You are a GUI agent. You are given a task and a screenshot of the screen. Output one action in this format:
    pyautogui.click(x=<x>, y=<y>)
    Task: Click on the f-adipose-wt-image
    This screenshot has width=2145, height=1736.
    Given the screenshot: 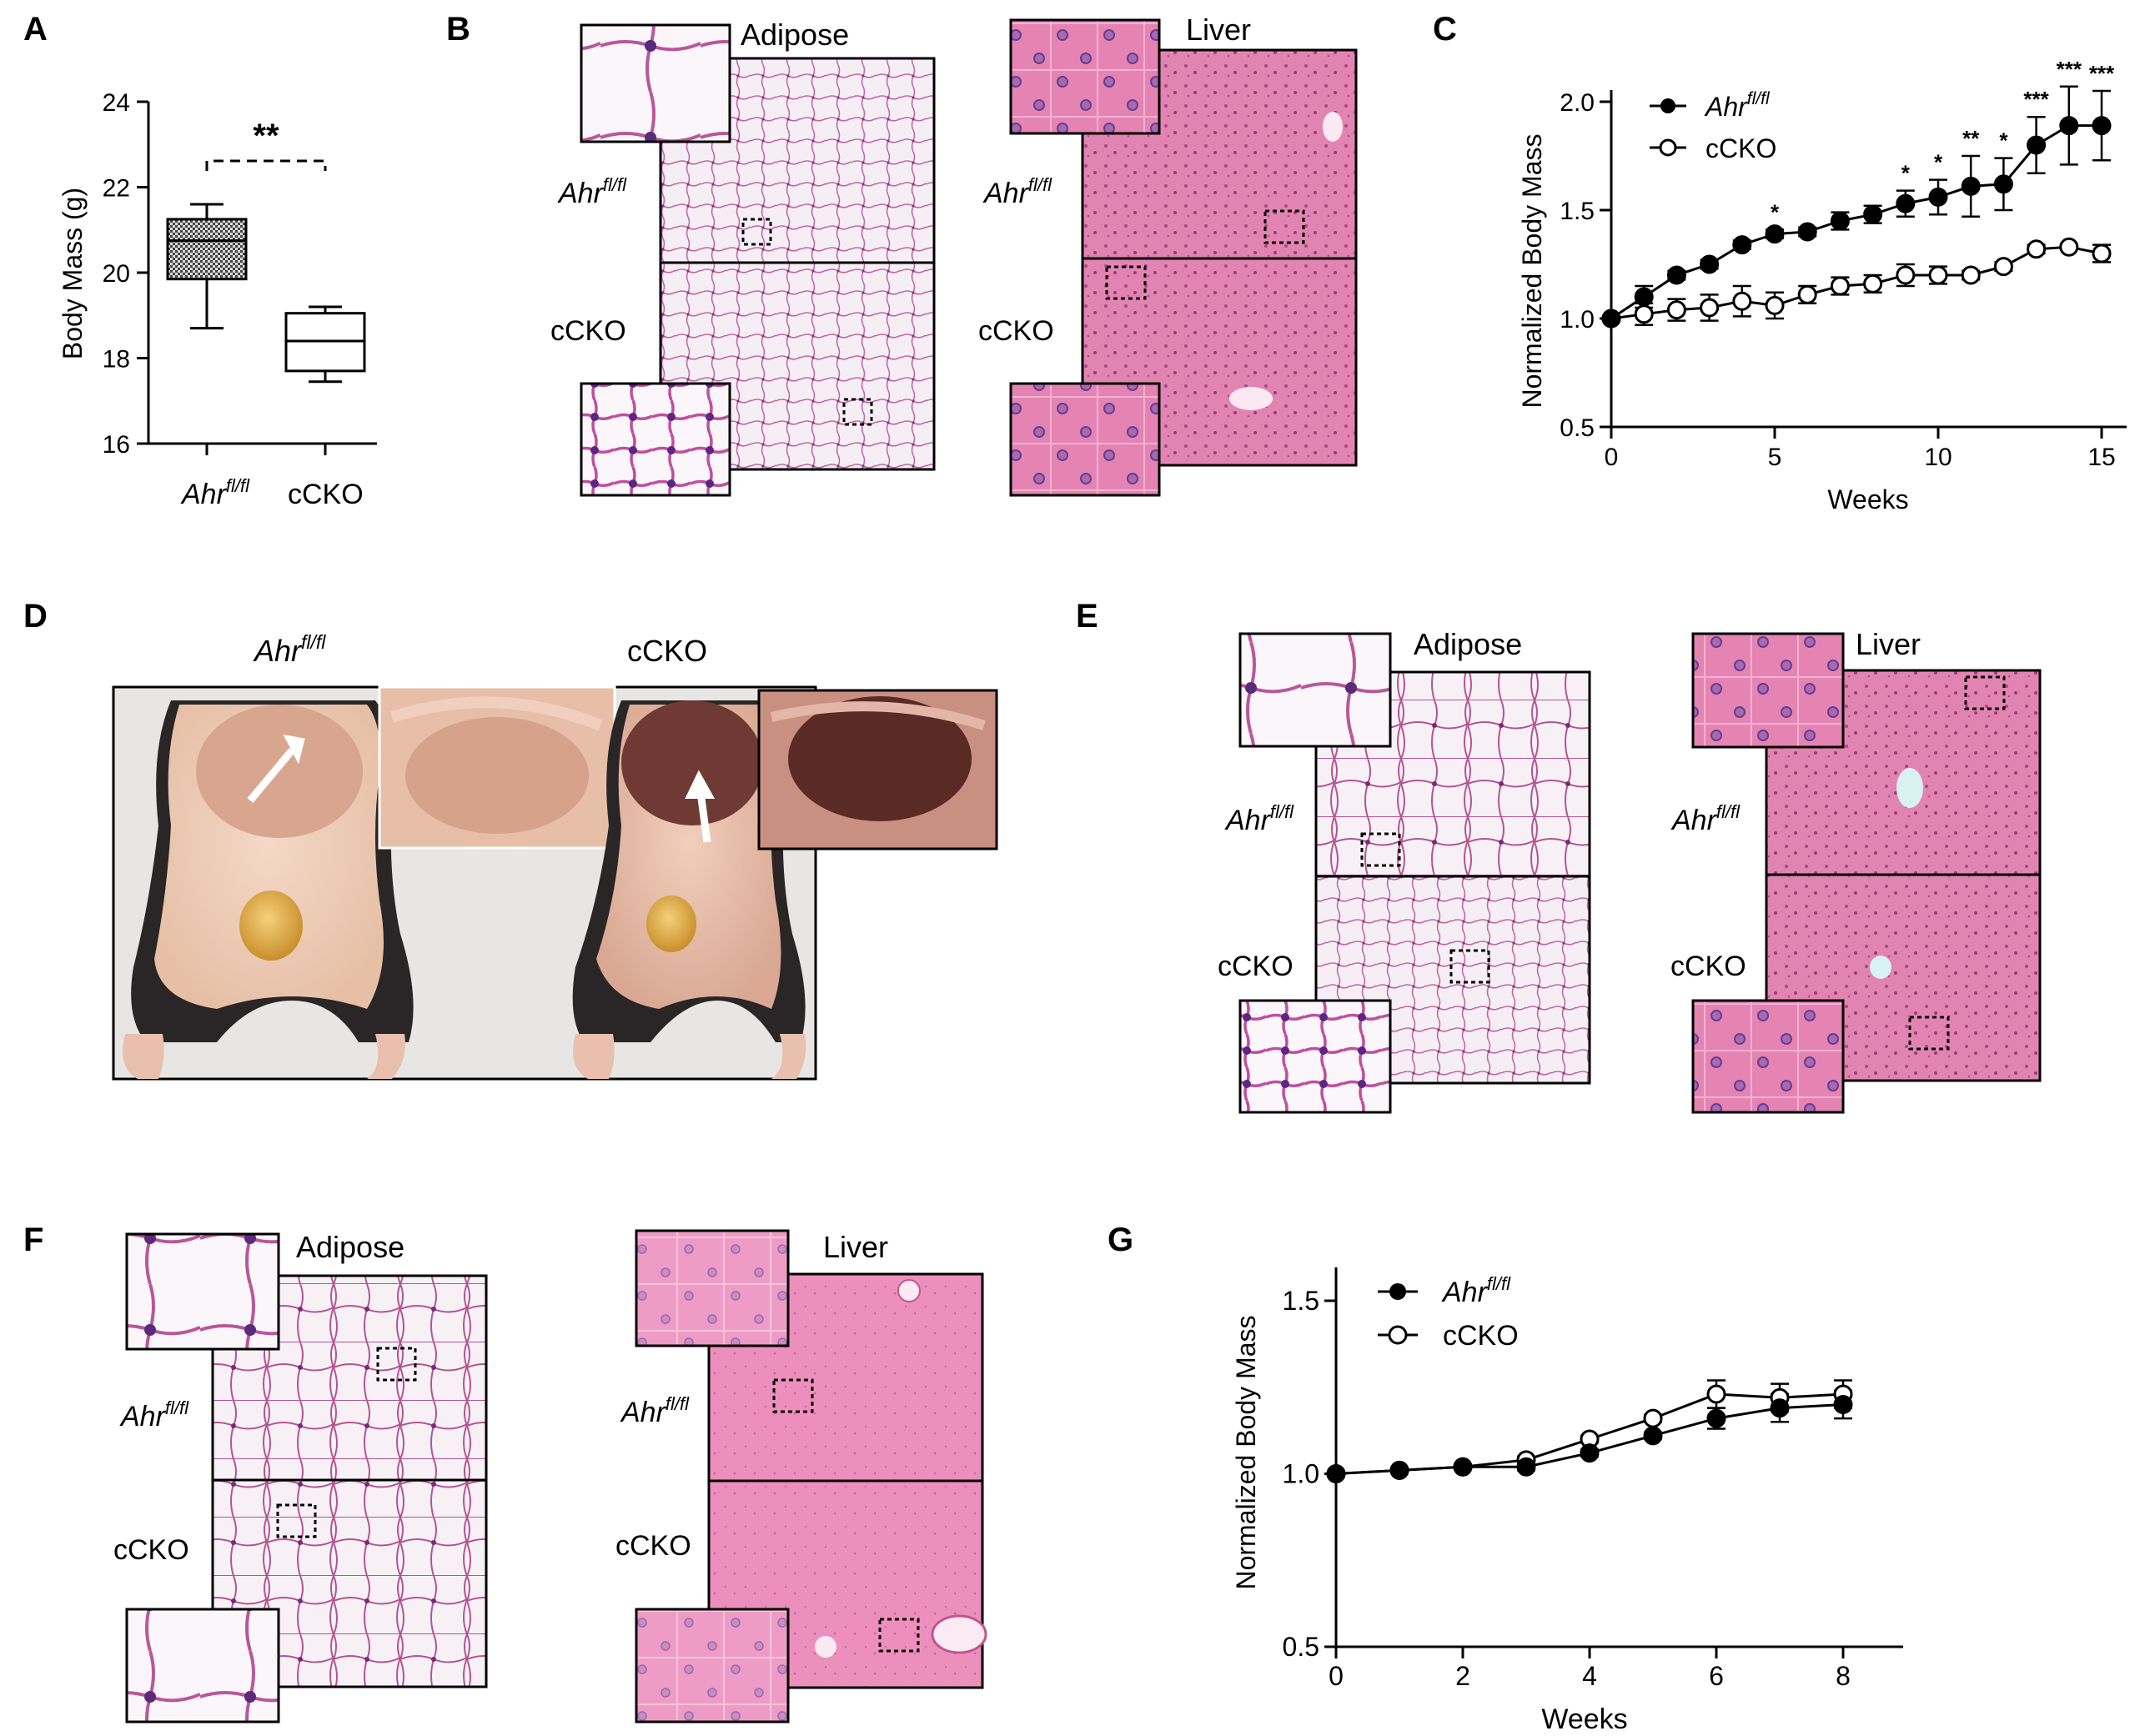 What is the action you would take?
    pyautogui.click(x=349, y=1378)
    